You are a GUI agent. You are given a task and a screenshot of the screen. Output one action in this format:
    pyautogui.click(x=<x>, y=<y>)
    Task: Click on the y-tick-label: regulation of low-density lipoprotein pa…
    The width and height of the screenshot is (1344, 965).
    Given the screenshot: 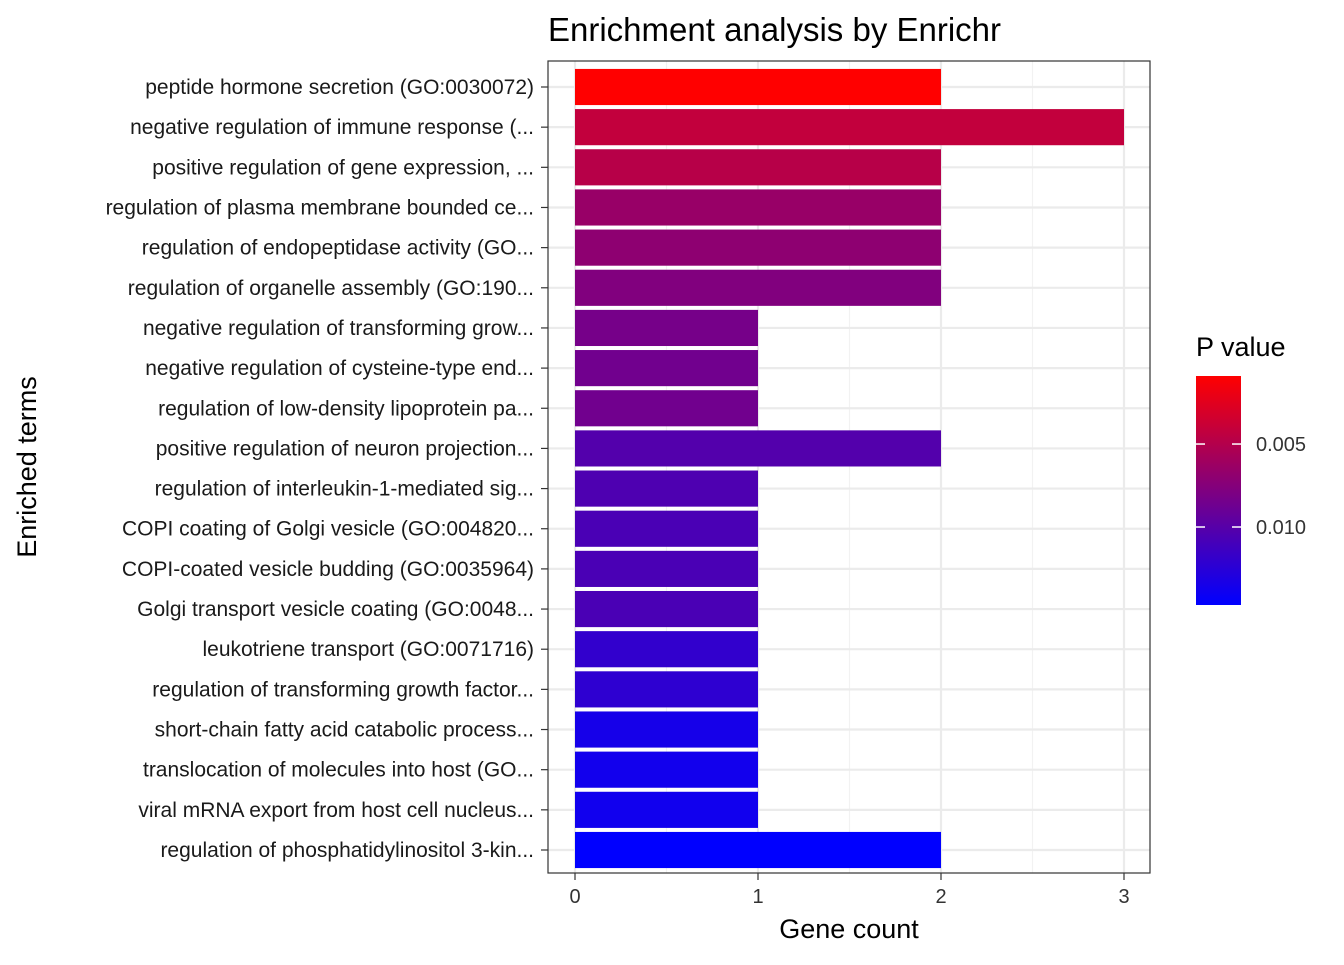 What is the action you would take?
    pyautogui.click(x=346, y=408)
    